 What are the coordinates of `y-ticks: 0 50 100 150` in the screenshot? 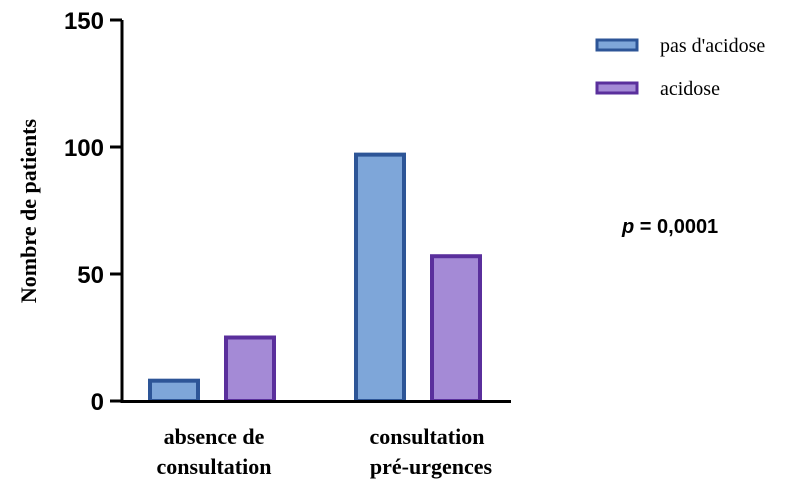 It's located at (93, 212).